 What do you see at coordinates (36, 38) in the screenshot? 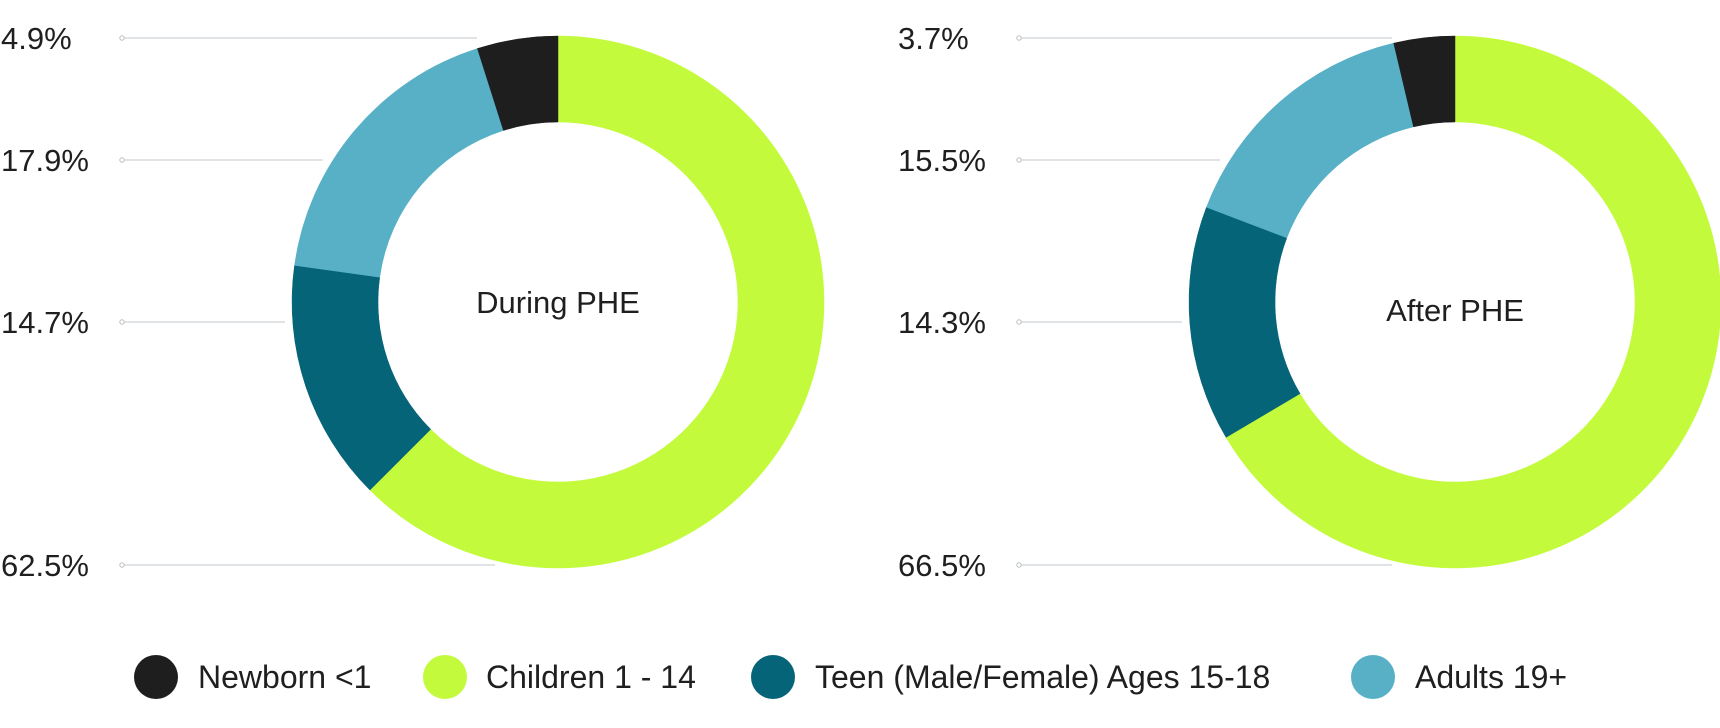
I see `data-label-newborn: 4.9%` at bounding box center [36, 38].